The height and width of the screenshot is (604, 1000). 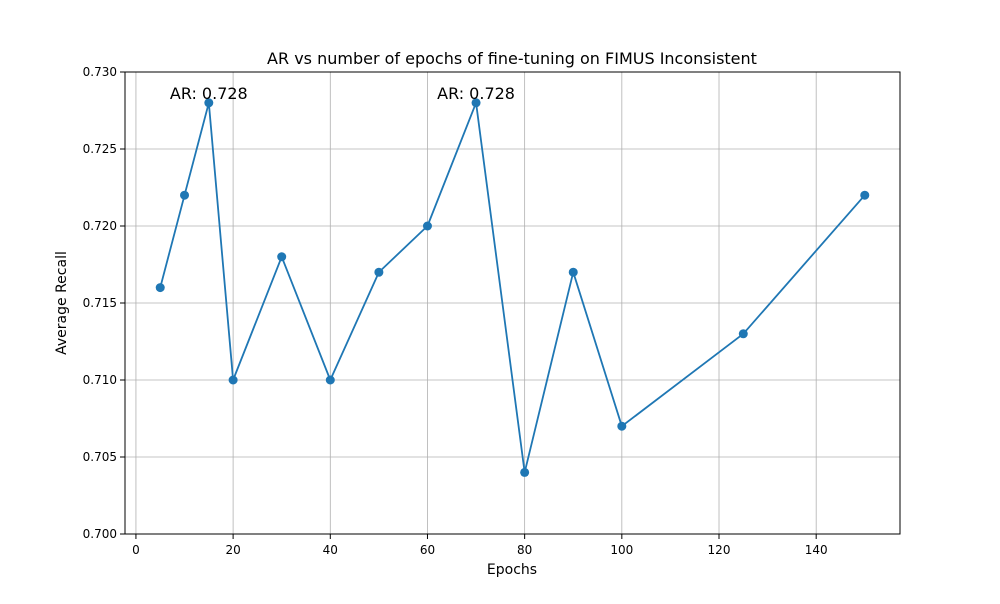 What do you see at coordinates (621, 550) in the screenshot?
I see `x-tick-label: 100` at bounding box center [621, 550].